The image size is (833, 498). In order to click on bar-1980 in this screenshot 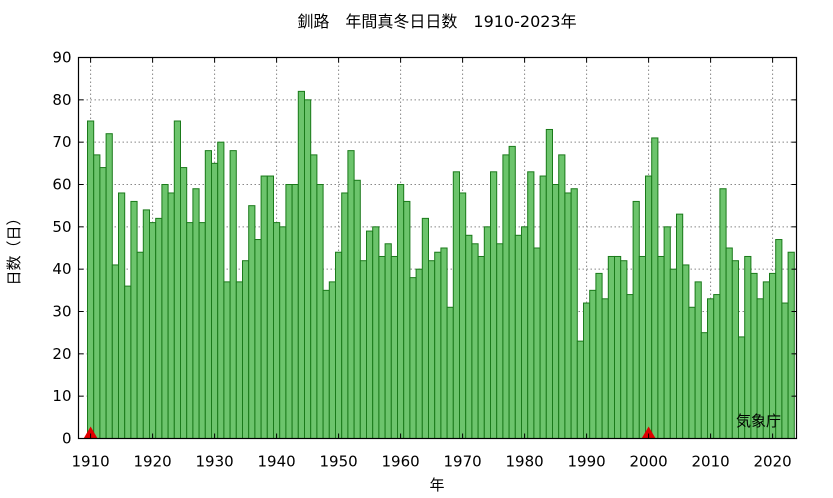, I will do `click(525, 332)`.